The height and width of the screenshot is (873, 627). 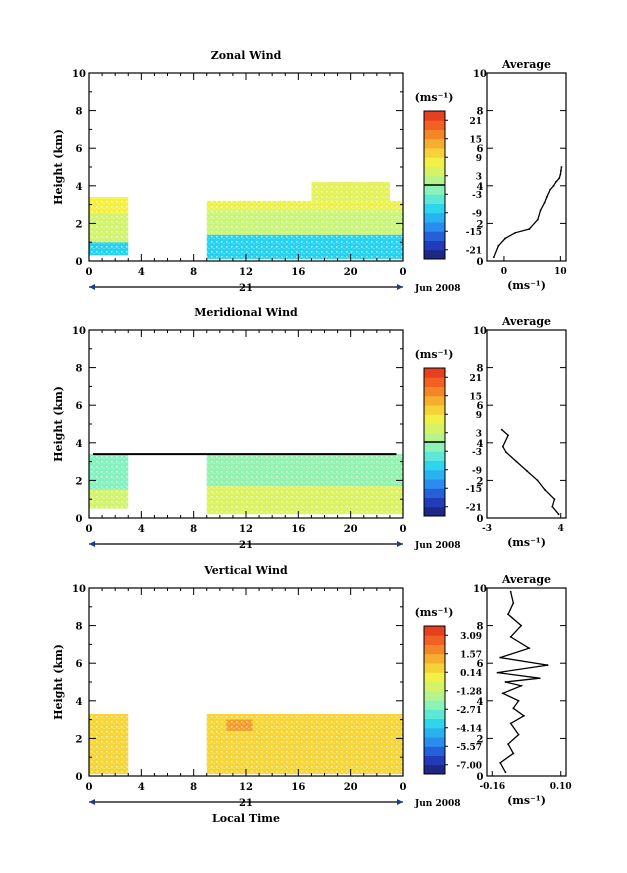 What do you see at coordinates (504, 272) in the screenshot?
I see `average-x-tick-label: 0` at bounding box center [504, 272].